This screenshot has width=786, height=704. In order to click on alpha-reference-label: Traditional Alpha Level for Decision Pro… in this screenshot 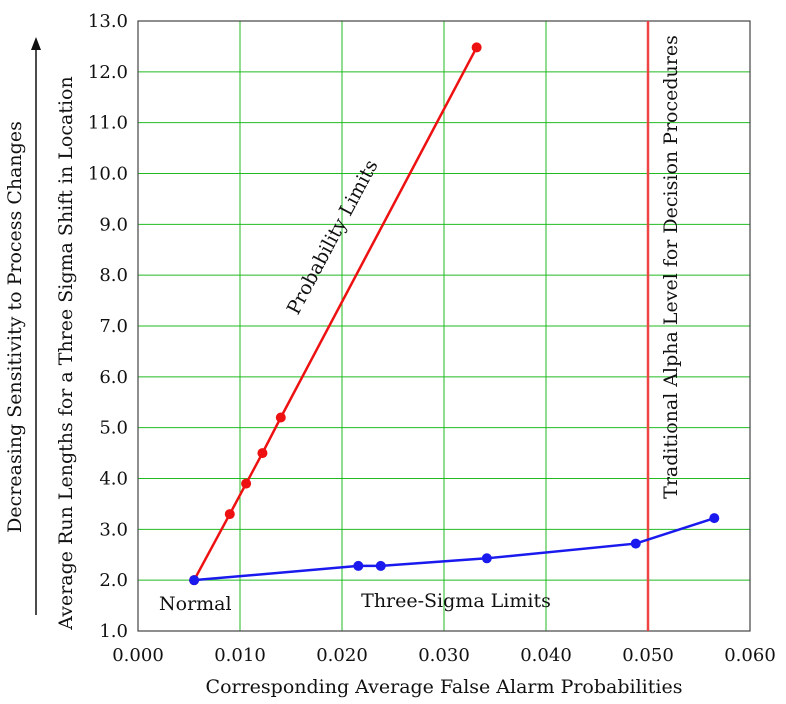, I will do `click(671, 267)`.